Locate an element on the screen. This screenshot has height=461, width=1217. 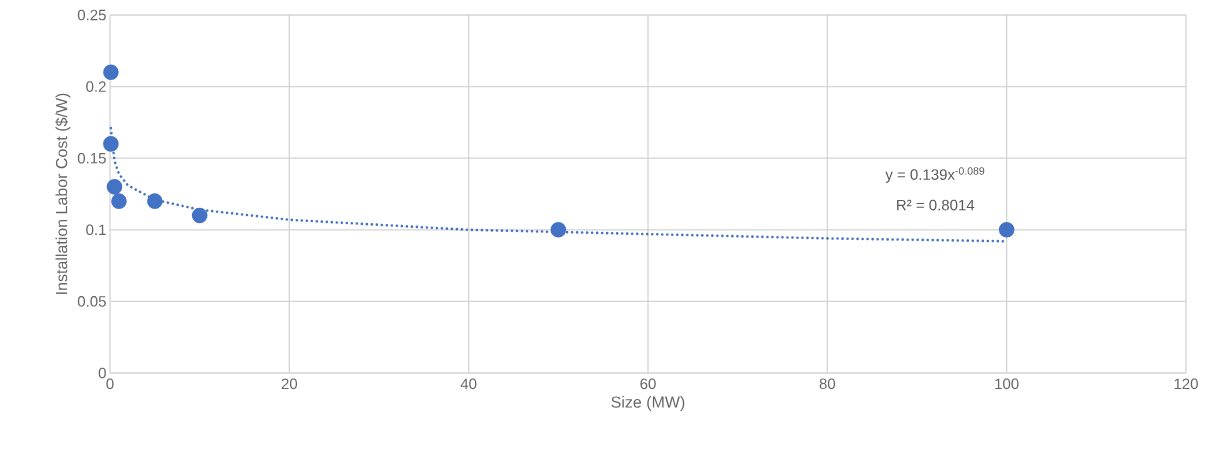
y-tick-label: 0.25 is located at coordinates (91, 15).